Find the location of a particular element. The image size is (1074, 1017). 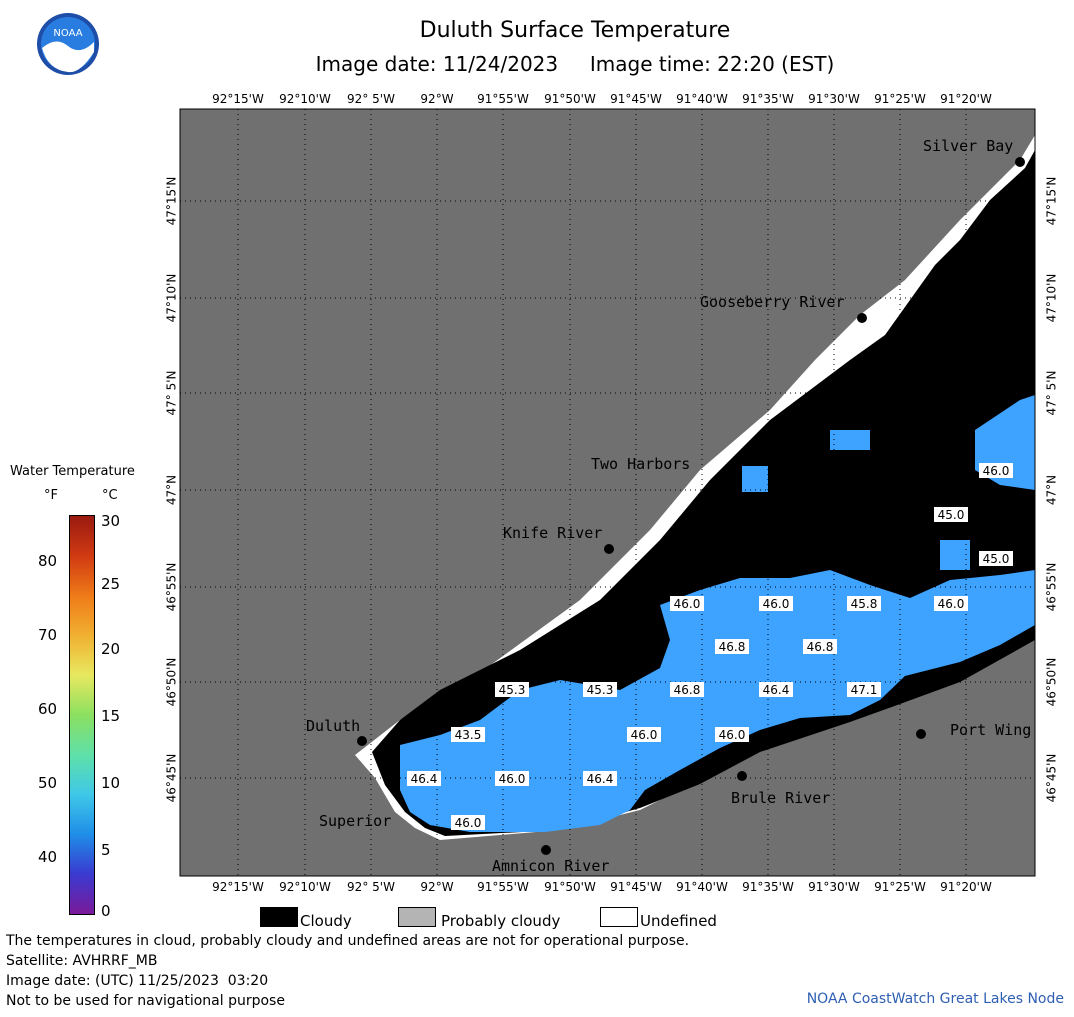

top-longitude-label: 91°40'W is located at coordinates (702, 99).